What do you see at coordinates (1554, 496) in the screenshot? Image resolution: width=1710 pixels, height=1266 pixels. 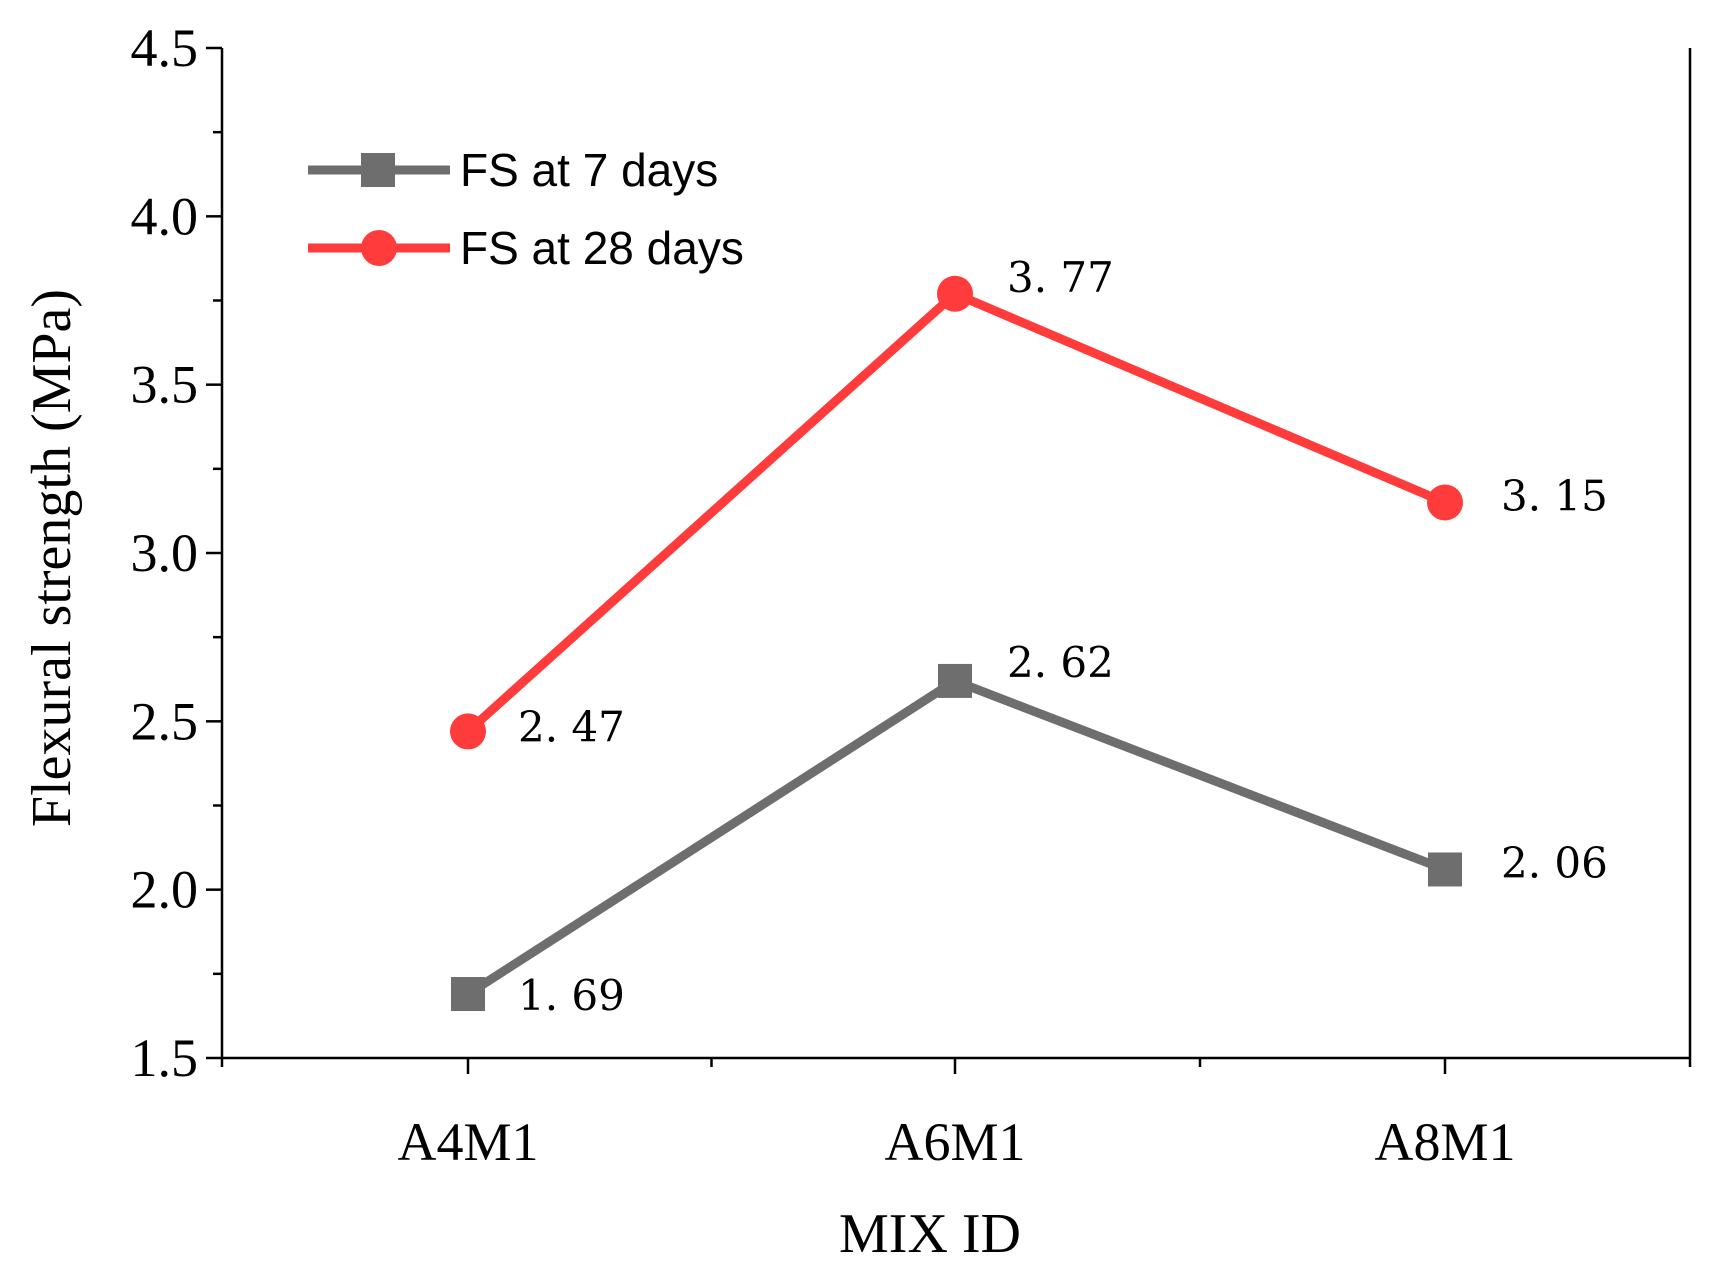 I see `data-label: 3. 15` at bounding box center [1554, 496].